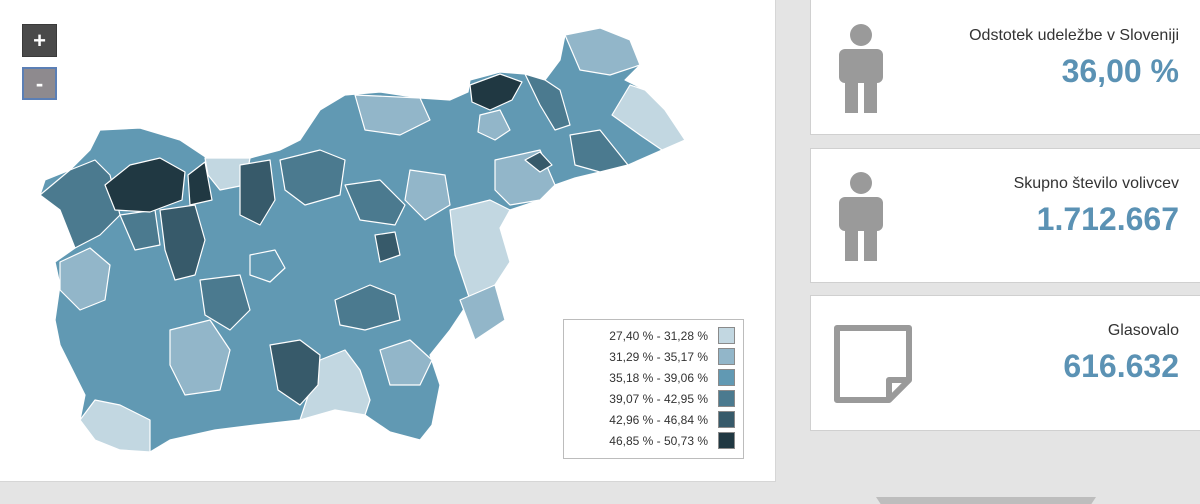  I want to click on legend-label: 27,40 % - 31,28 %, so click(658, 335).